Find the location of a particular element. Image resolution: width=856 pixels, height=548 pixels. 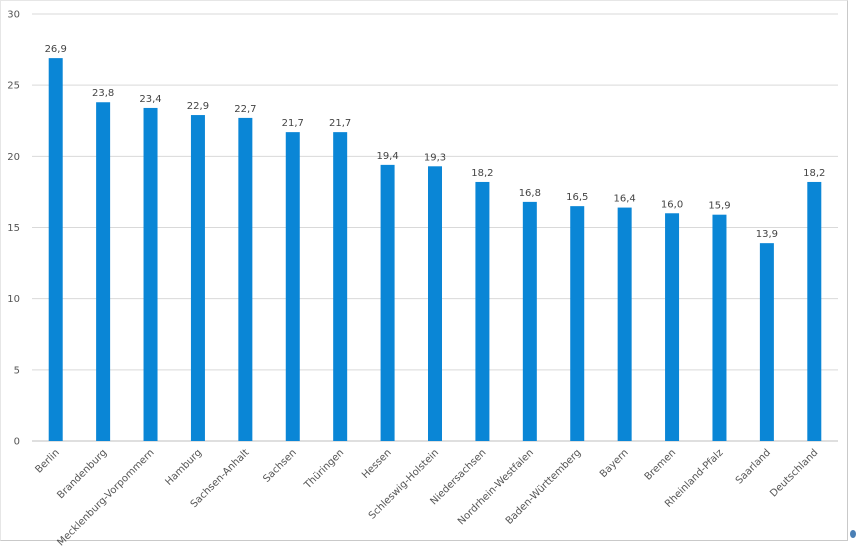

x-tick-label: Hamburg is located at coordinates (184, 467).